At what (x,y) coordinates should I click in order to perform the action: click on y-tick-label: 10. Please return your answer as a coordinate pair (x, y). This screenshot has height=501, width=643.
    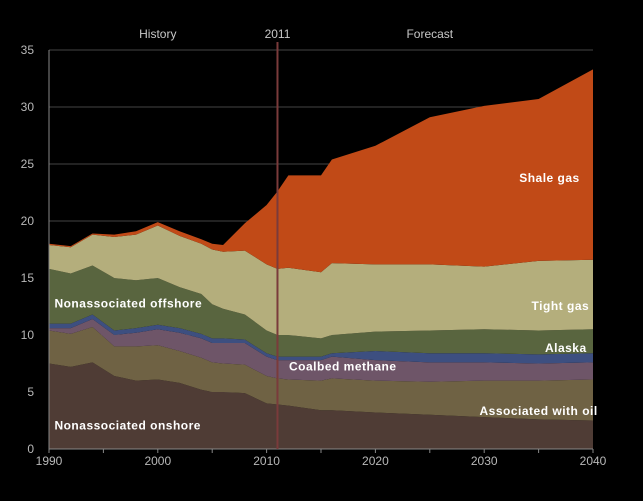
    Looking at the image, I should click on (28, 335).